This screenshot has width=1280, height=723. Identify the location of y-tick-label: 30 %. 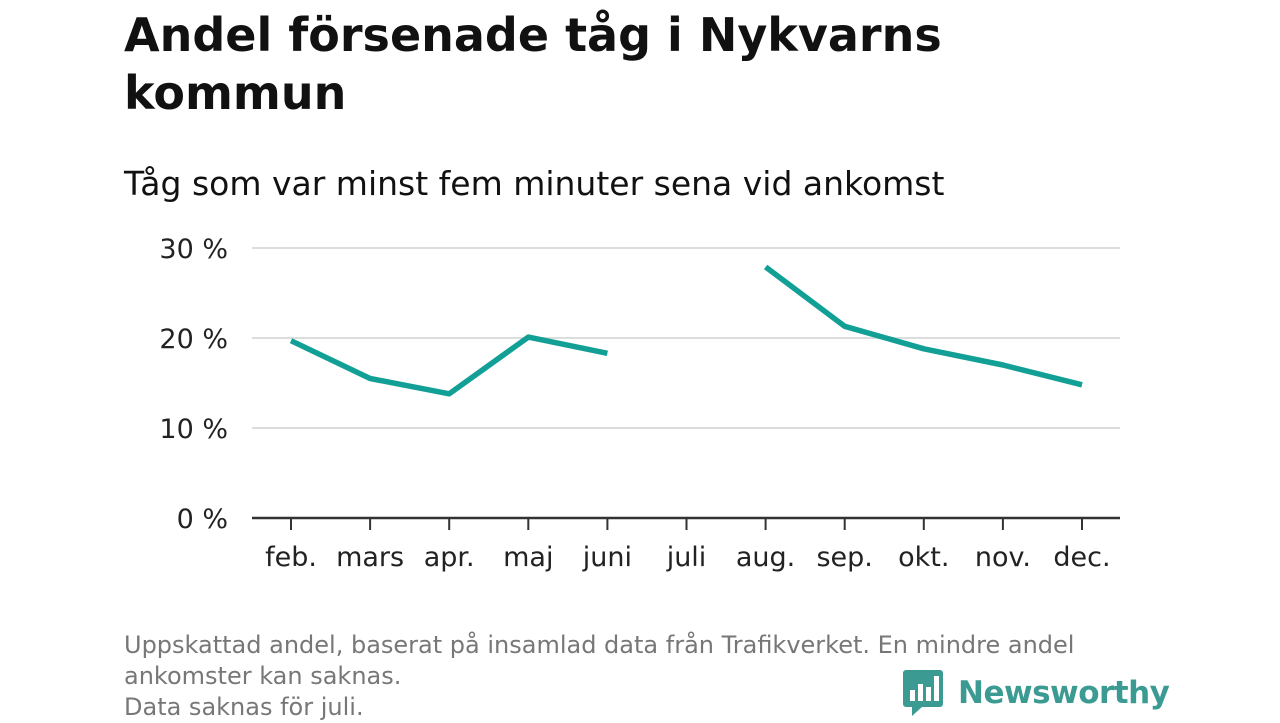
(193, 249).